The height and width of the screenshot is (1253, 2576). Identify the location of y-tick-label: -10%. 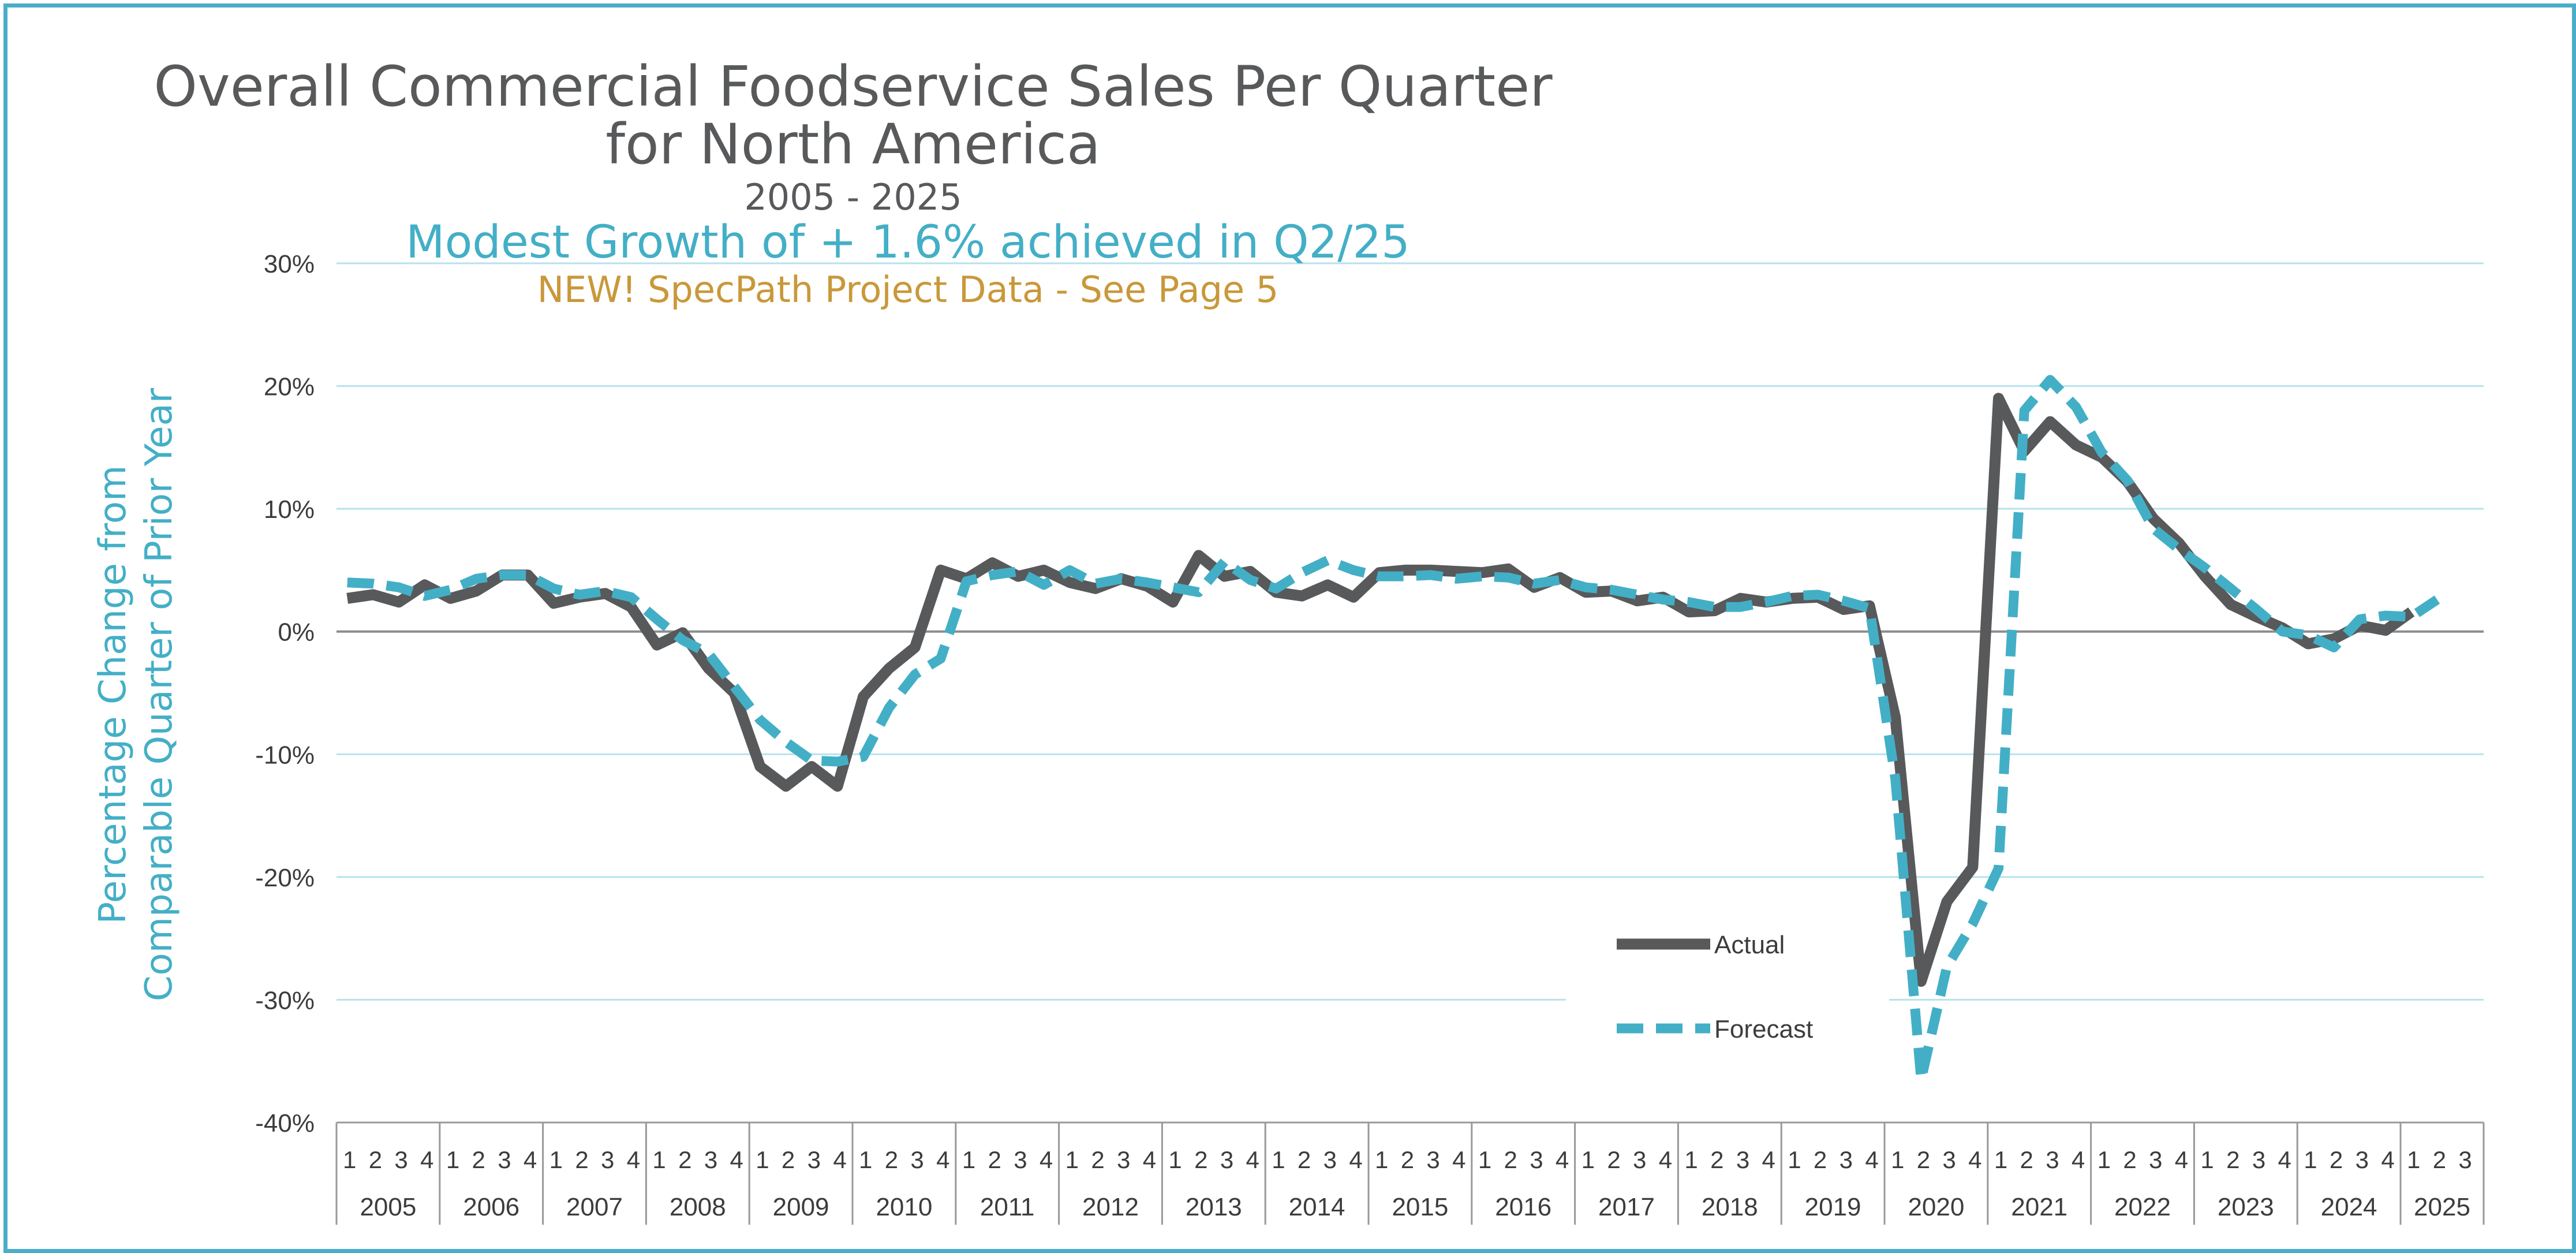
(285, 755).